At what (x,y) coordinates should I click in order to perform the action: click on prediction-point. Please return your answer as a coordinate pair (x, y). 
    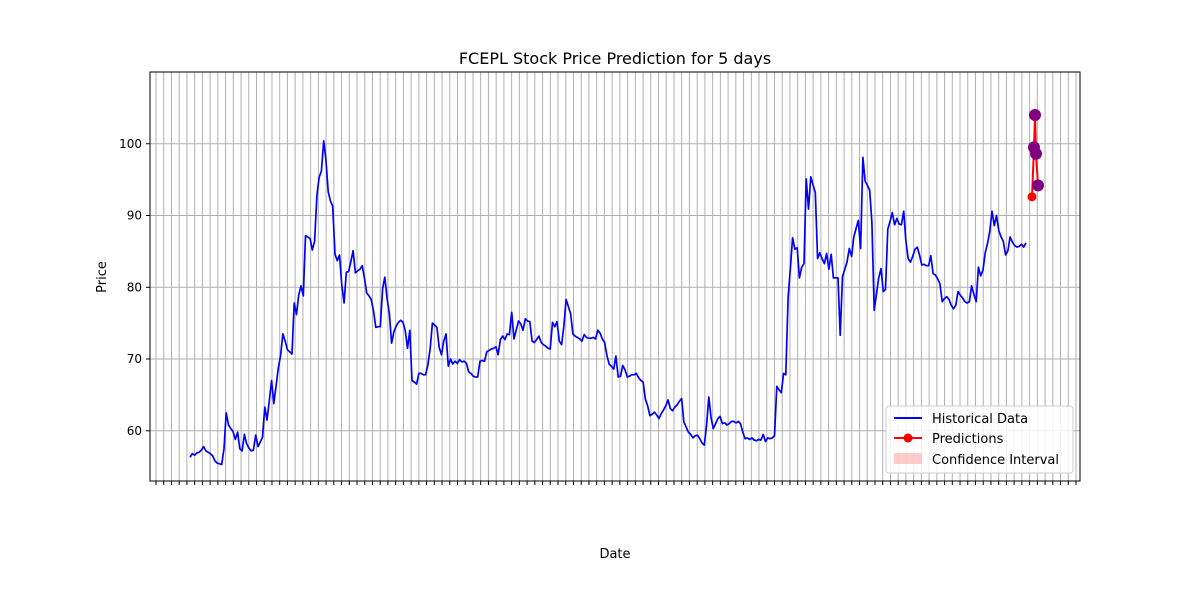
    Looking at the image, I should click on (1032, 197).